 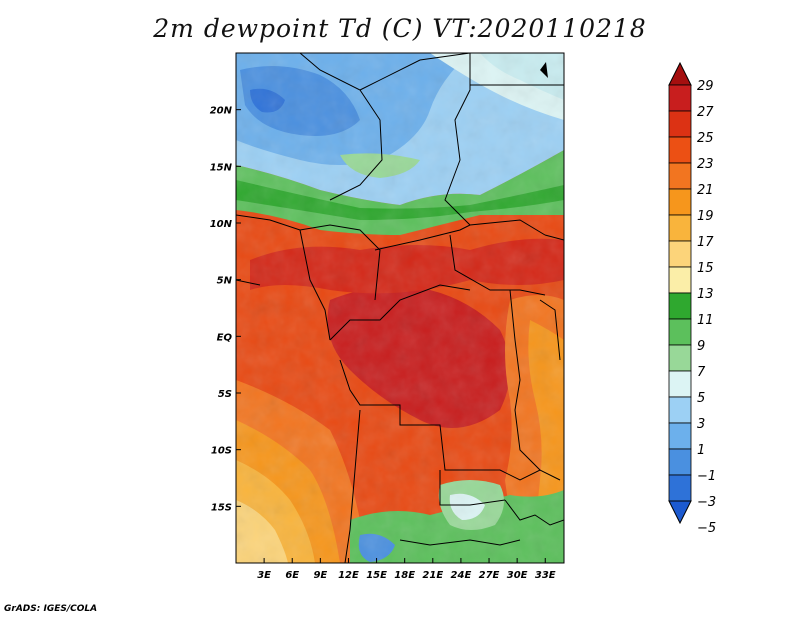 I want to click on colorbar: 29 27 25 23 21 19 17 15 13 11 9 7 5 3 1 −1 −3 −5, so click(x=692, y=298).